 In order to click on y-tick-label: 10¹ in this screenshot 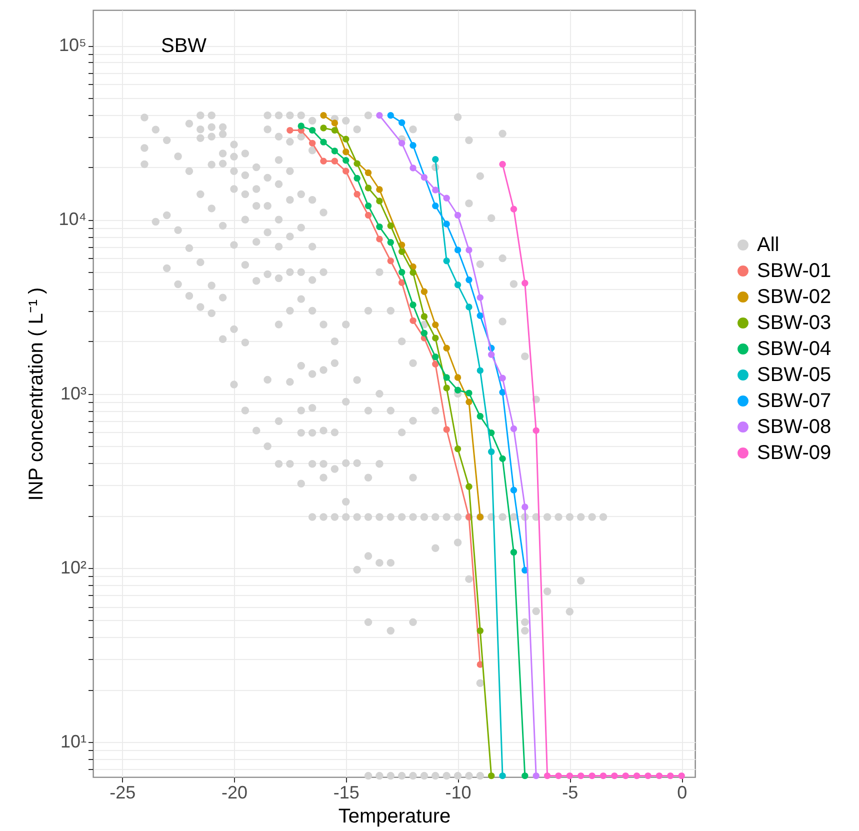, I will do `click(73, 742)`.